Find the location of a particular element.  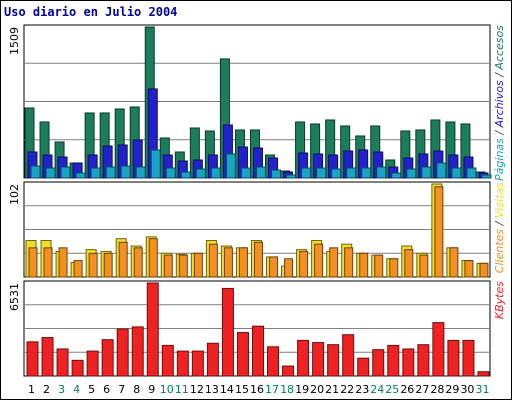

day-label-6: 6 is located at coordinates (106, 389).